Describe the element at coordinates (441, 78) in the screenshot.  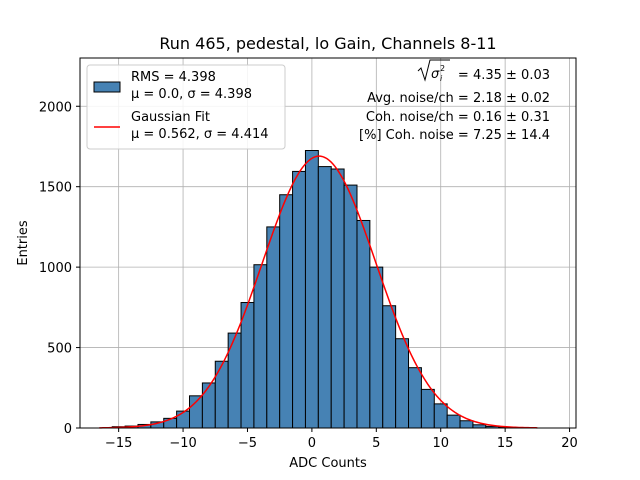
I see `svg-text: i` at that location.